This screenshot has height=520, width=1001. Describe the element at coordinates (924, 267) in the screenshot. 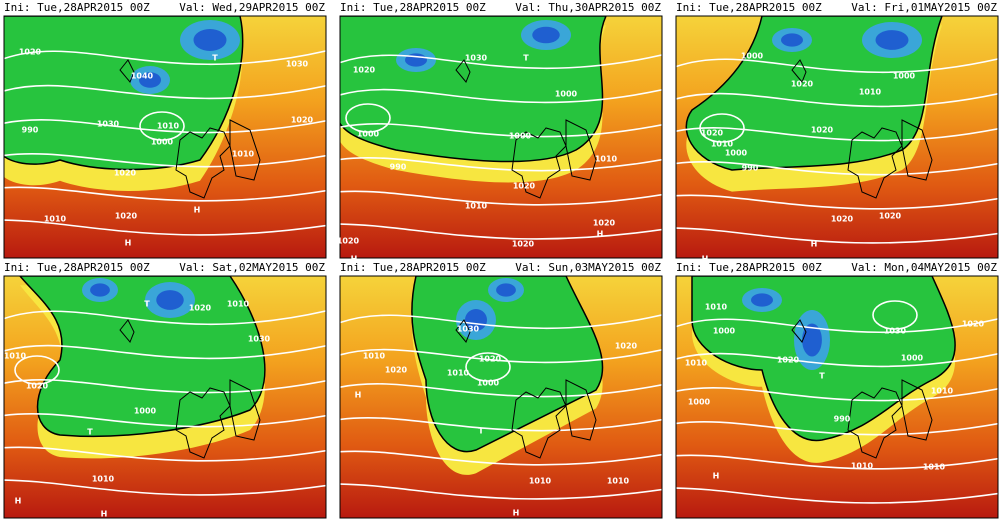

I see `valid-time: Val: Mon,04MAY2015 00Z` at that location.